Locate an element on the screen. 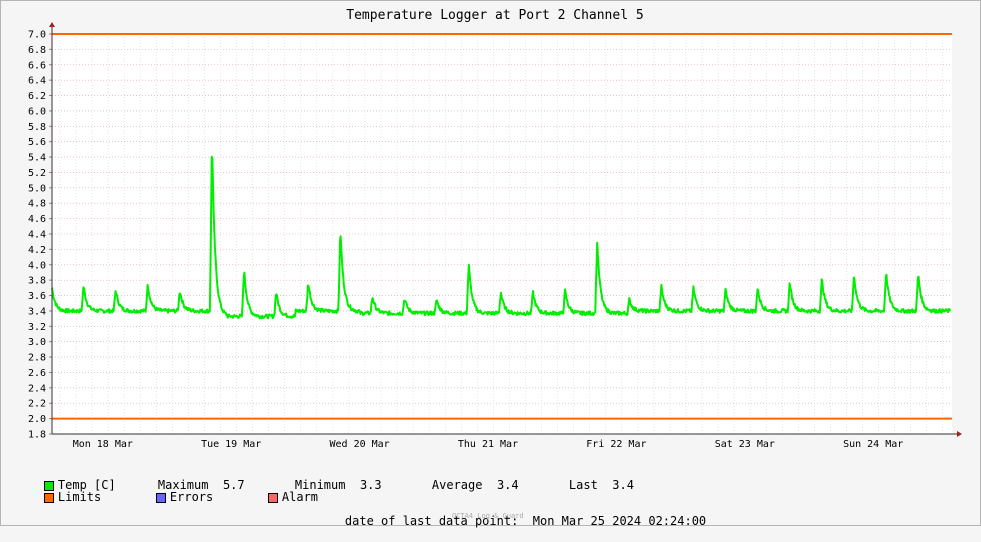  chart-title: Temperature Logger at Port 2 Channel 5 is located at coordinates (494, 15).